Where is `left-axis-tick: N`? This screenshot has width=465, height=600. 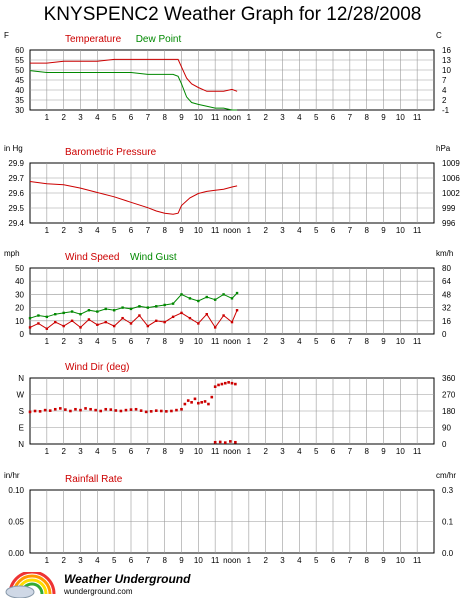
left-axis-tick: N is located at coordinates (21, 444).